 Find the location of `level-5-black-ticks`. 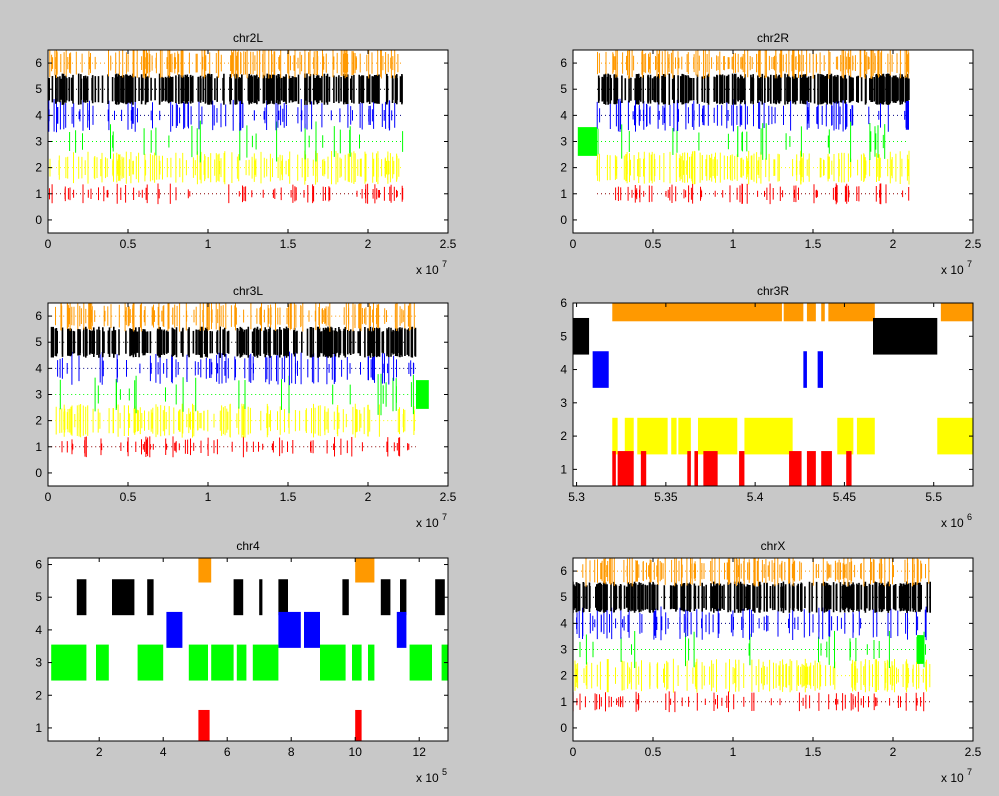

level-5-black-ticks is located at coordinates (226, 89).